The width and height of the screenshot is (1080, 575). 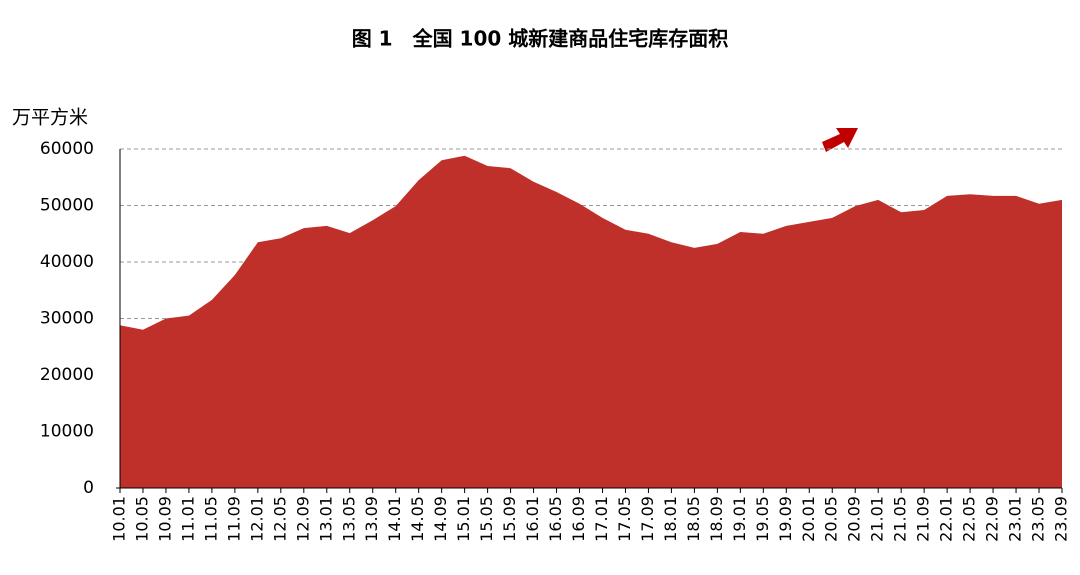 What do you see at coordinates (67, 149) in the screenshot?
I see `y-tick-label: 60000` at bounding box center [67, 149].